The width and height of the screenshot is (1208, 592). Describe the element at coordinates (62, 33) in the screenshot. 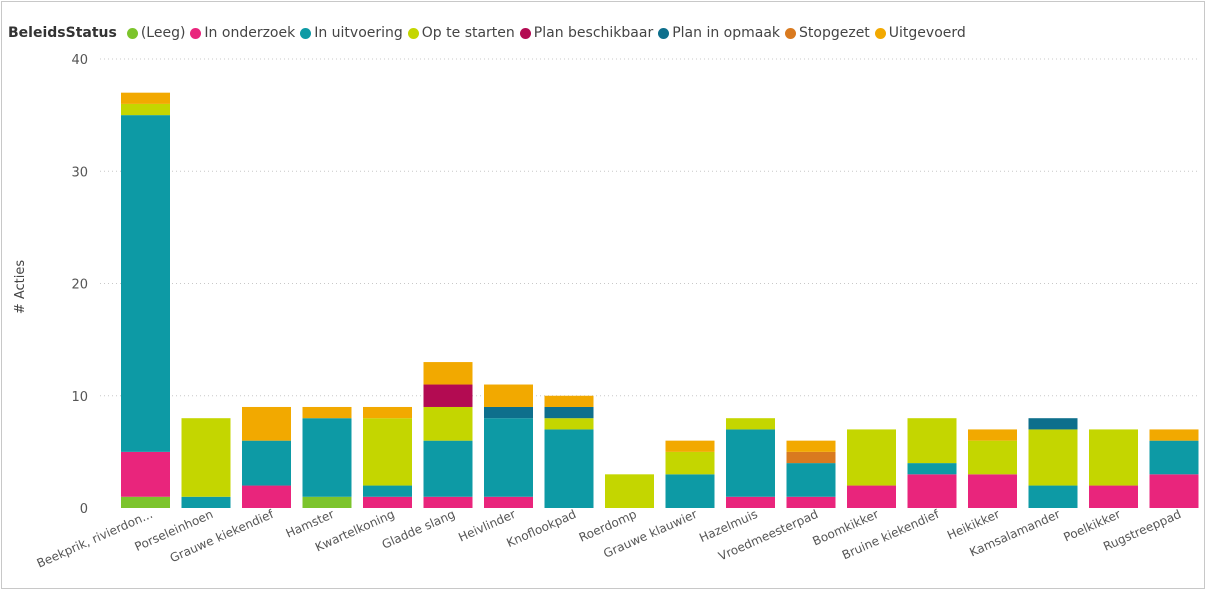

I see `legend-title: BeleidsStatus` at that location.